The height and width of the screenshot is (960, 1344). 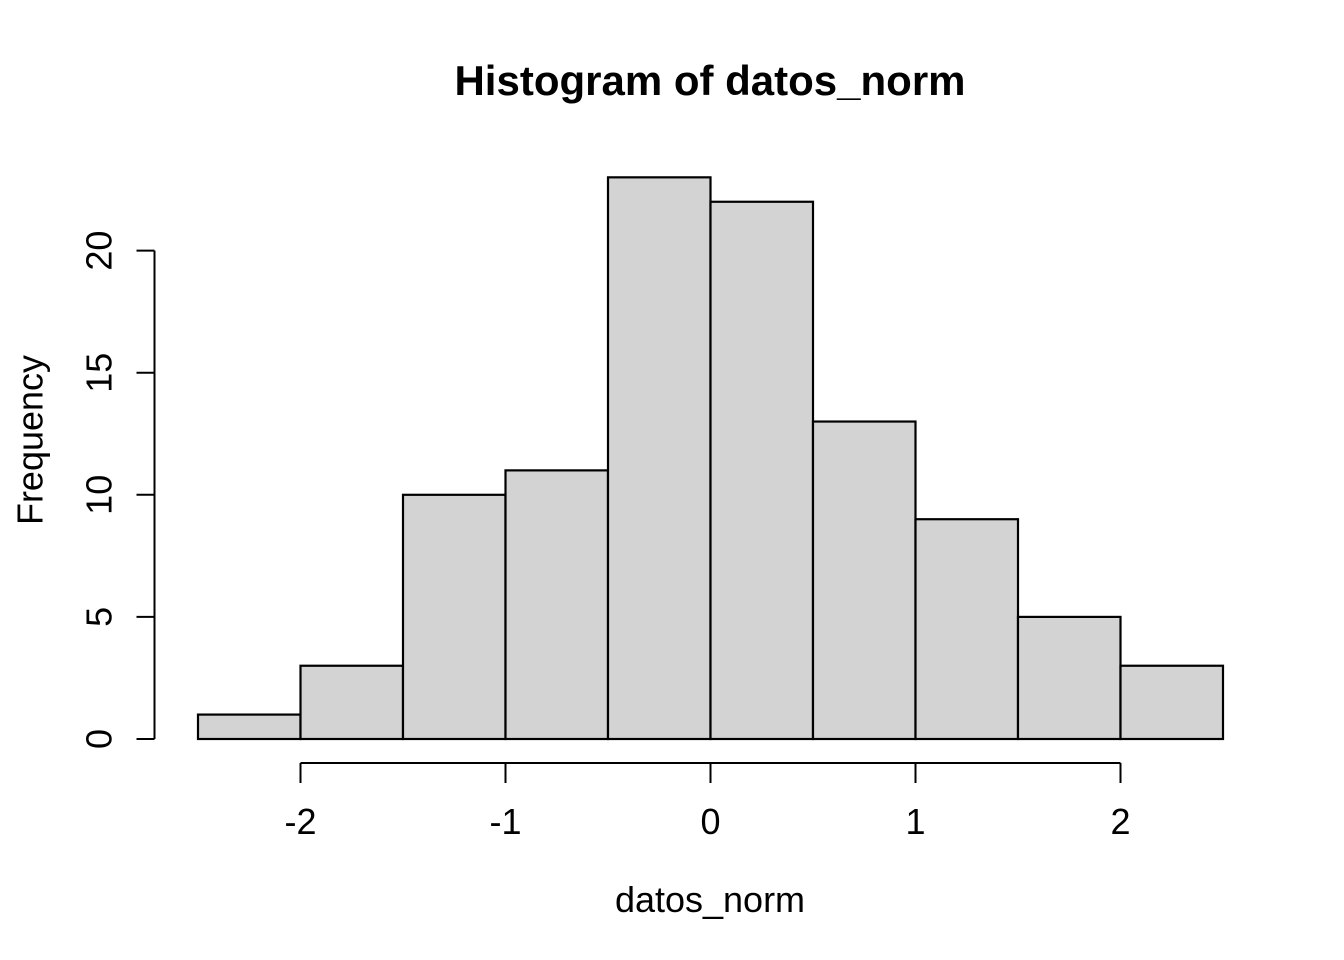 I want to click on y-tick-label: 20, so click(x=99, y=251).